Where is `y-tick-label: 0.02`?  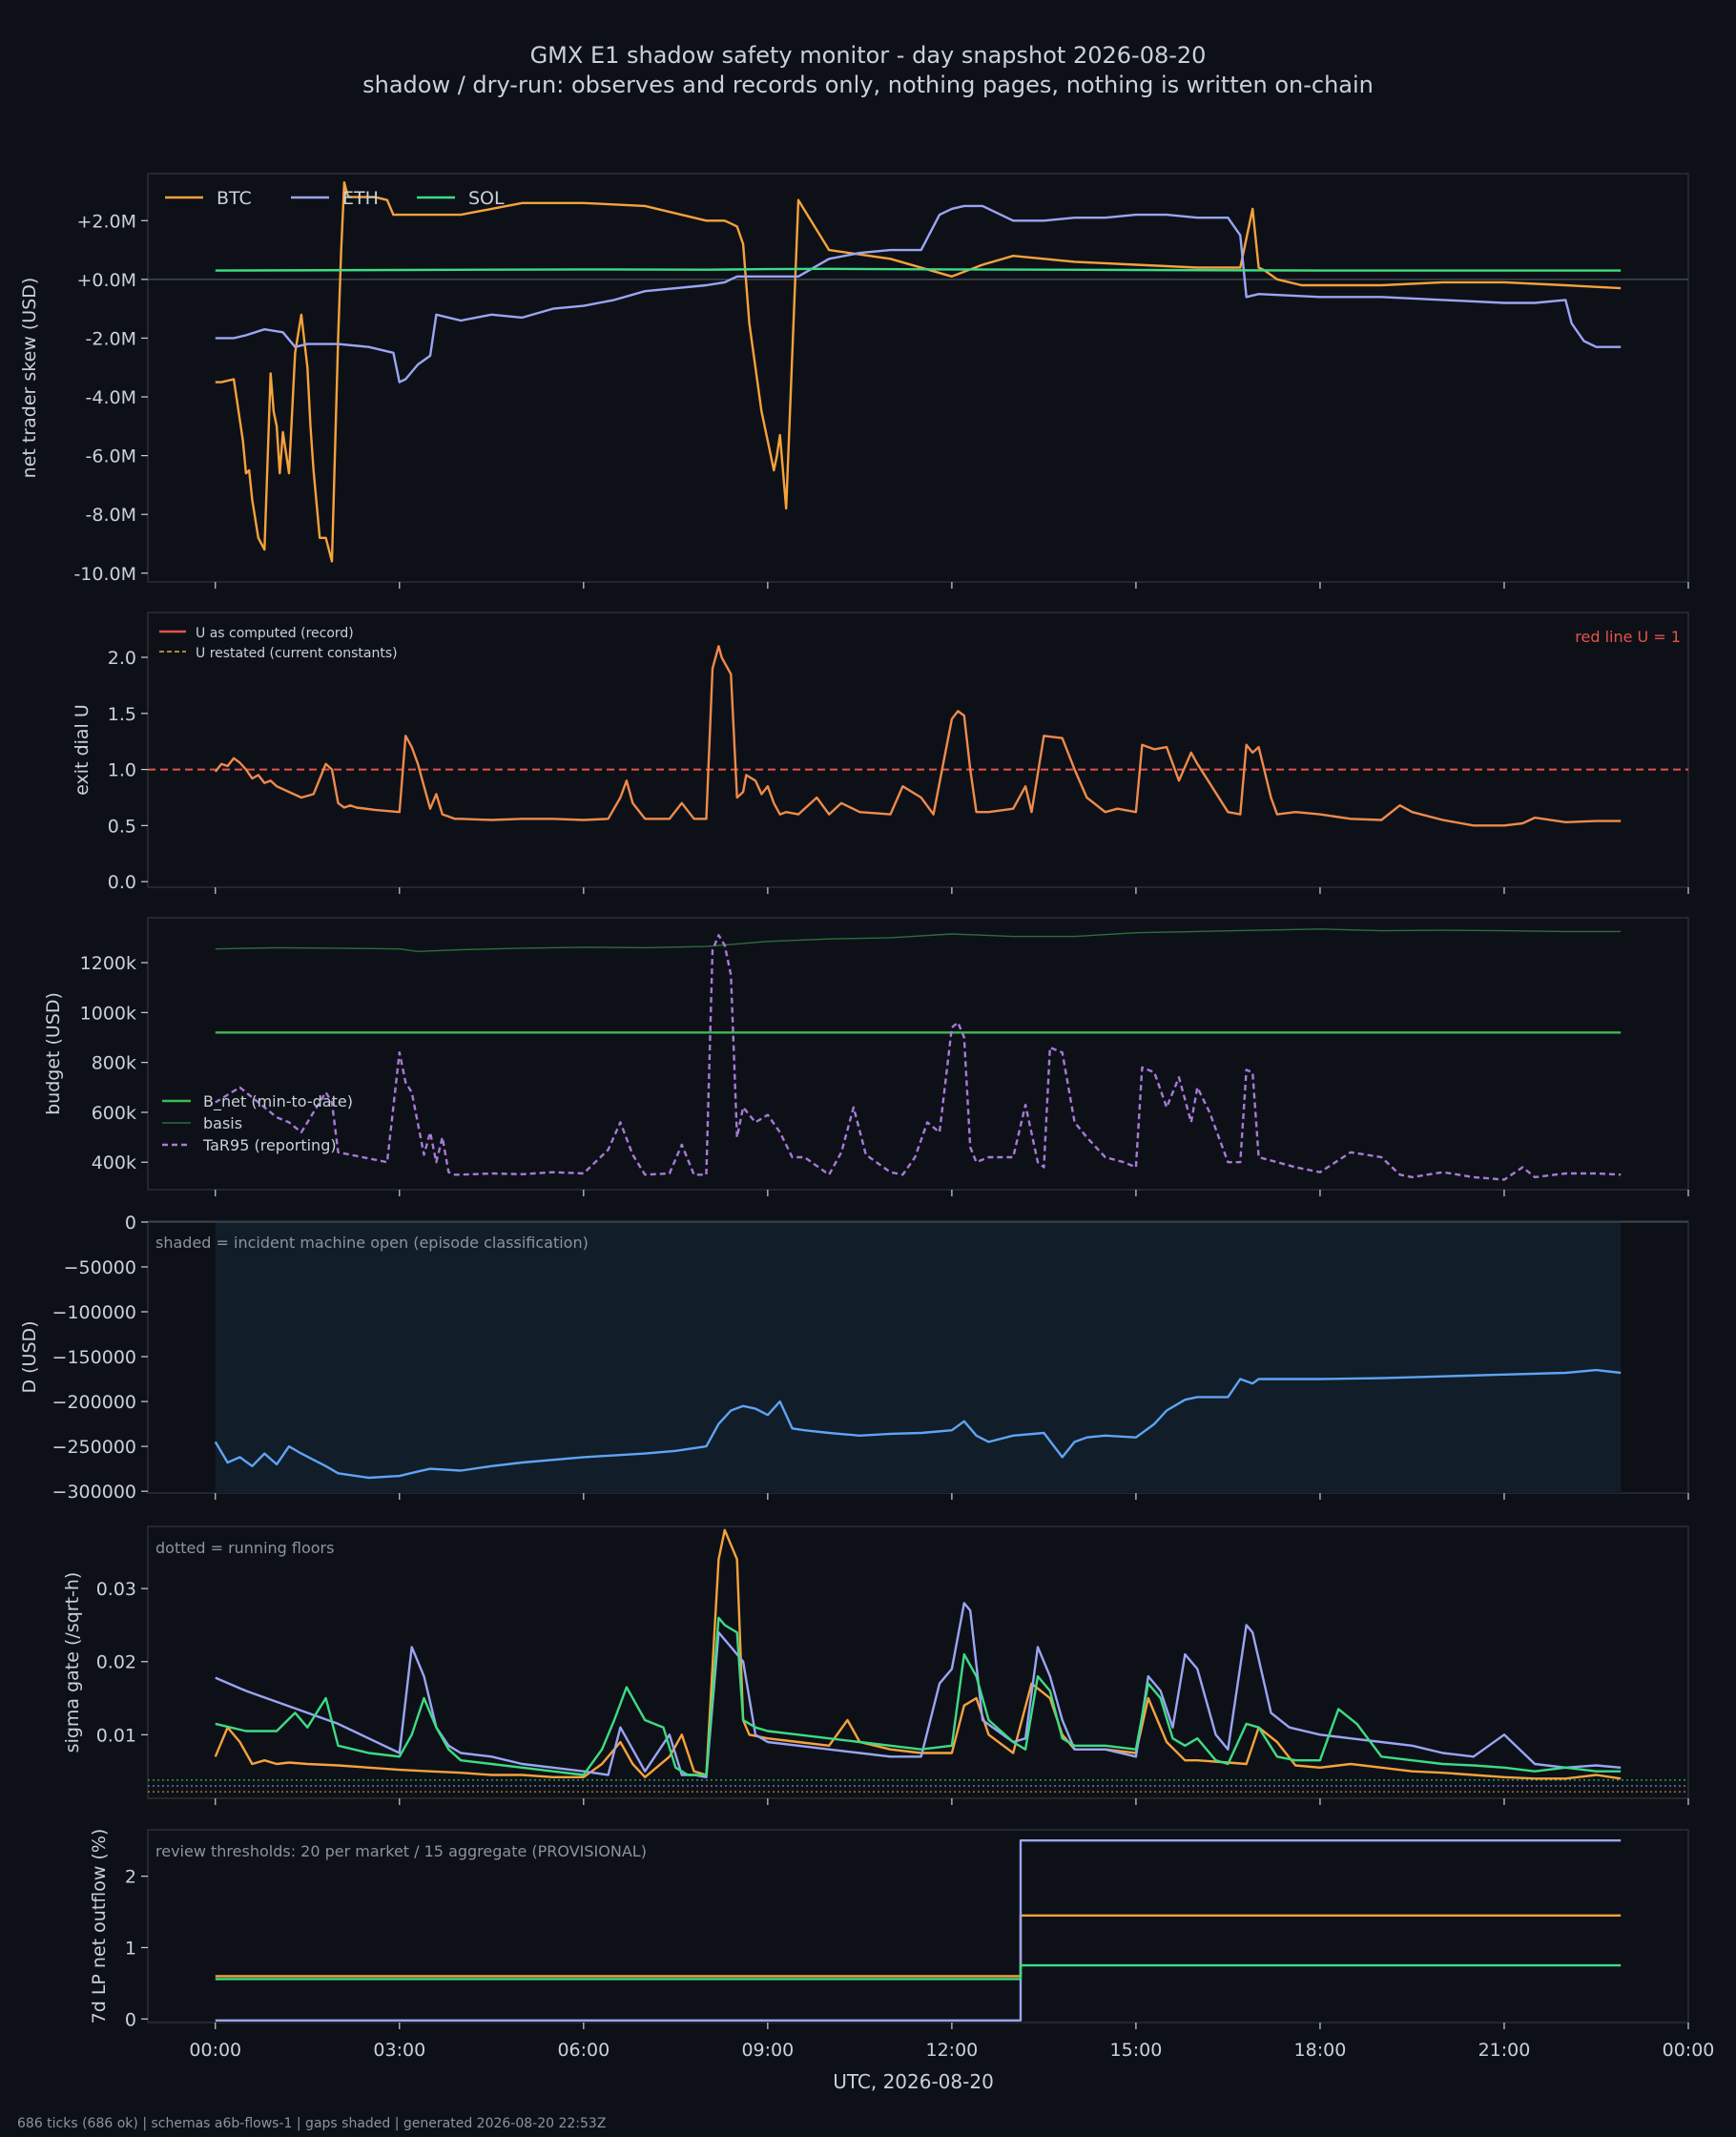
y-tick-label: 0.02 is located at coordinates (116, 1662).